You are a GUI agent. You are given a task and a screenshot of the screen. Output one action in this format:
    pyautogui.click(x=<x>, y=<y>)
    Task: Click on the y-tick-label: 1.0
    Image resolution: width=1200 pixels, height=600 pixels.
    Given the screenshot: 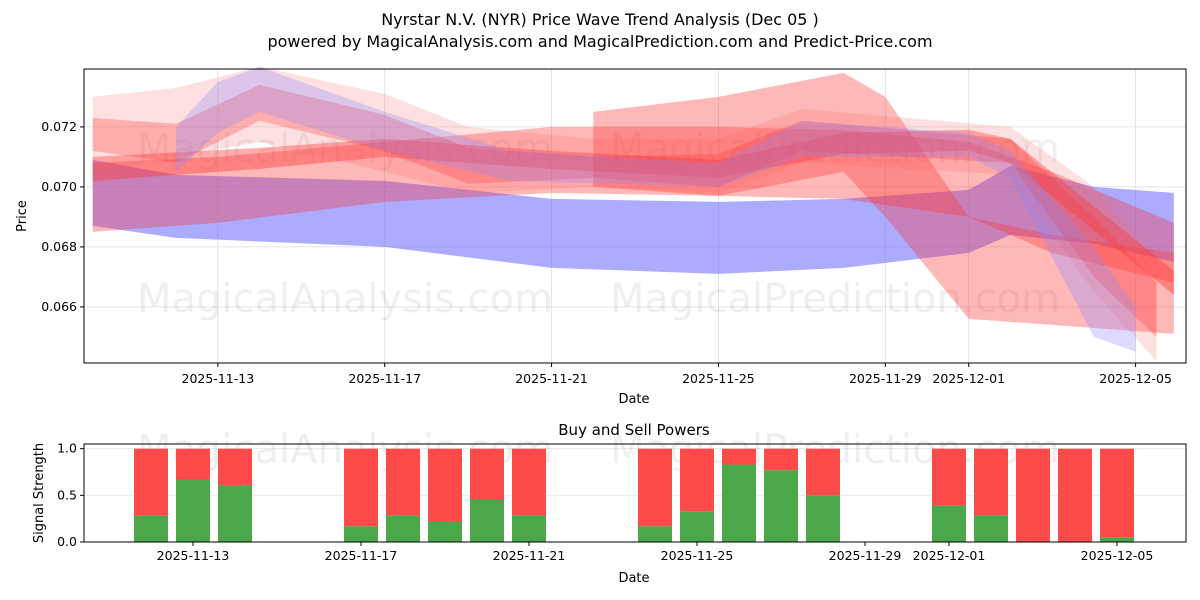 What is the action you would take?
    pyautogui.click(x=67, y=448)
    